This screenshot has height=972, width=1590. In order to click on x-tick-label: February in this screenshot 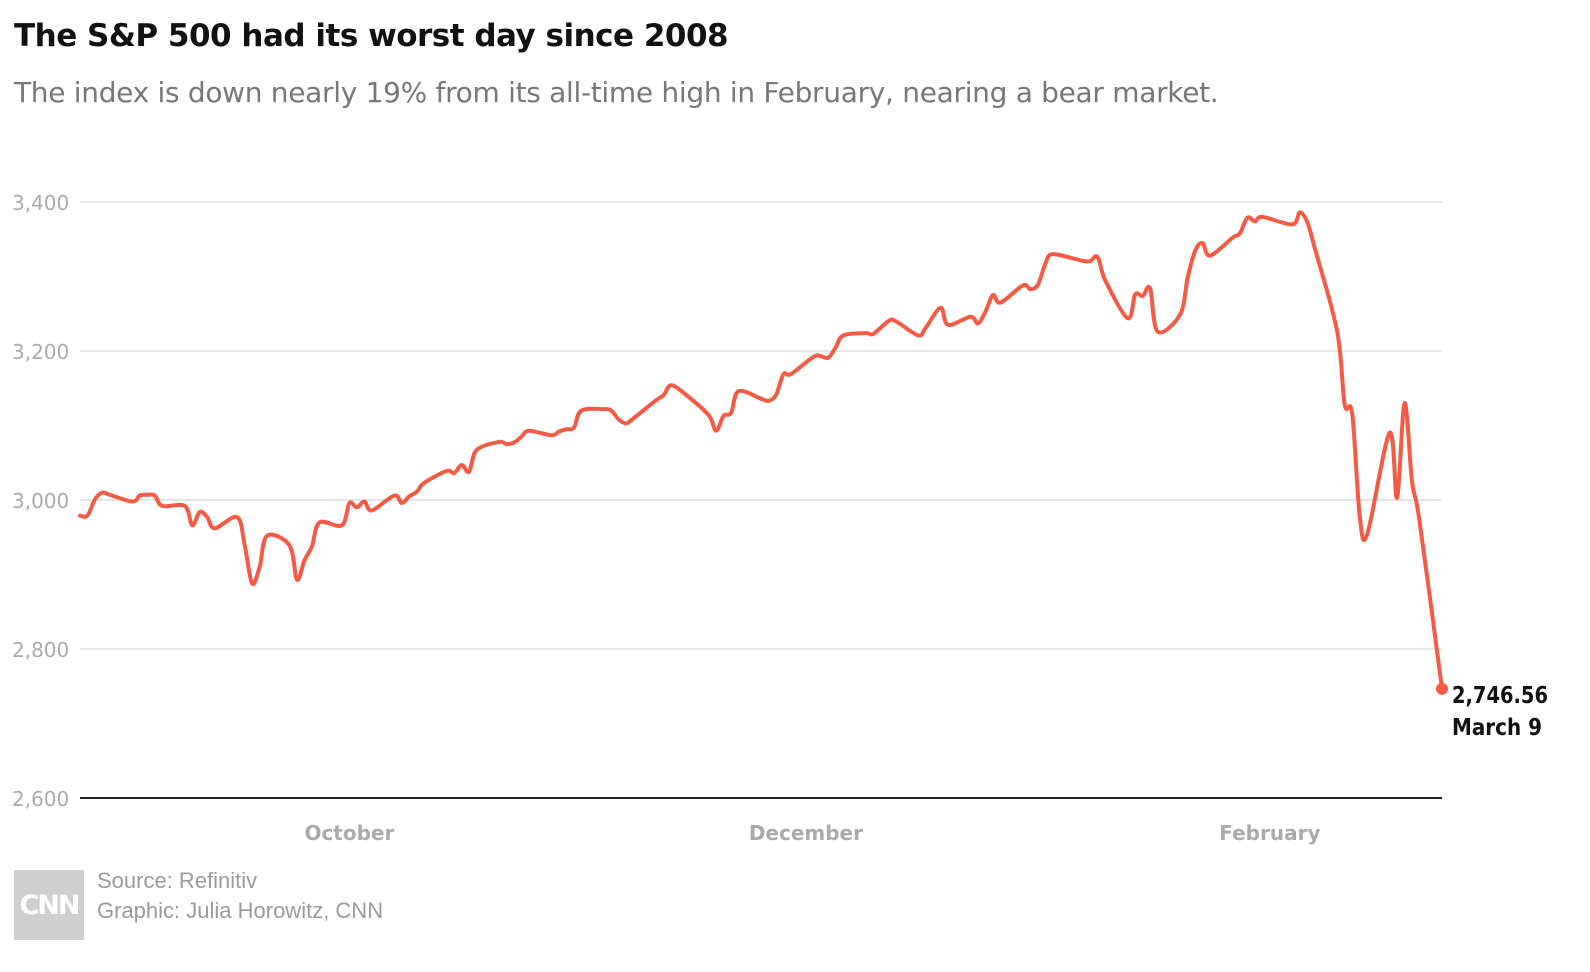, I will do `click(1269, 833)`.